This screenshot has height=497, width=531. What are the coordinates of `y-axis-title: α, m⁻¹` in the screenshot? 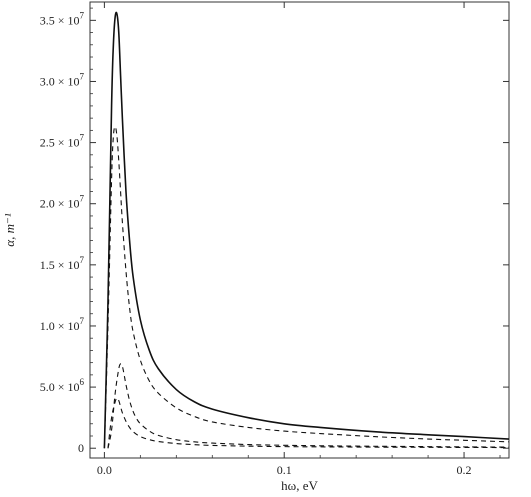 It's located at (9, 230).